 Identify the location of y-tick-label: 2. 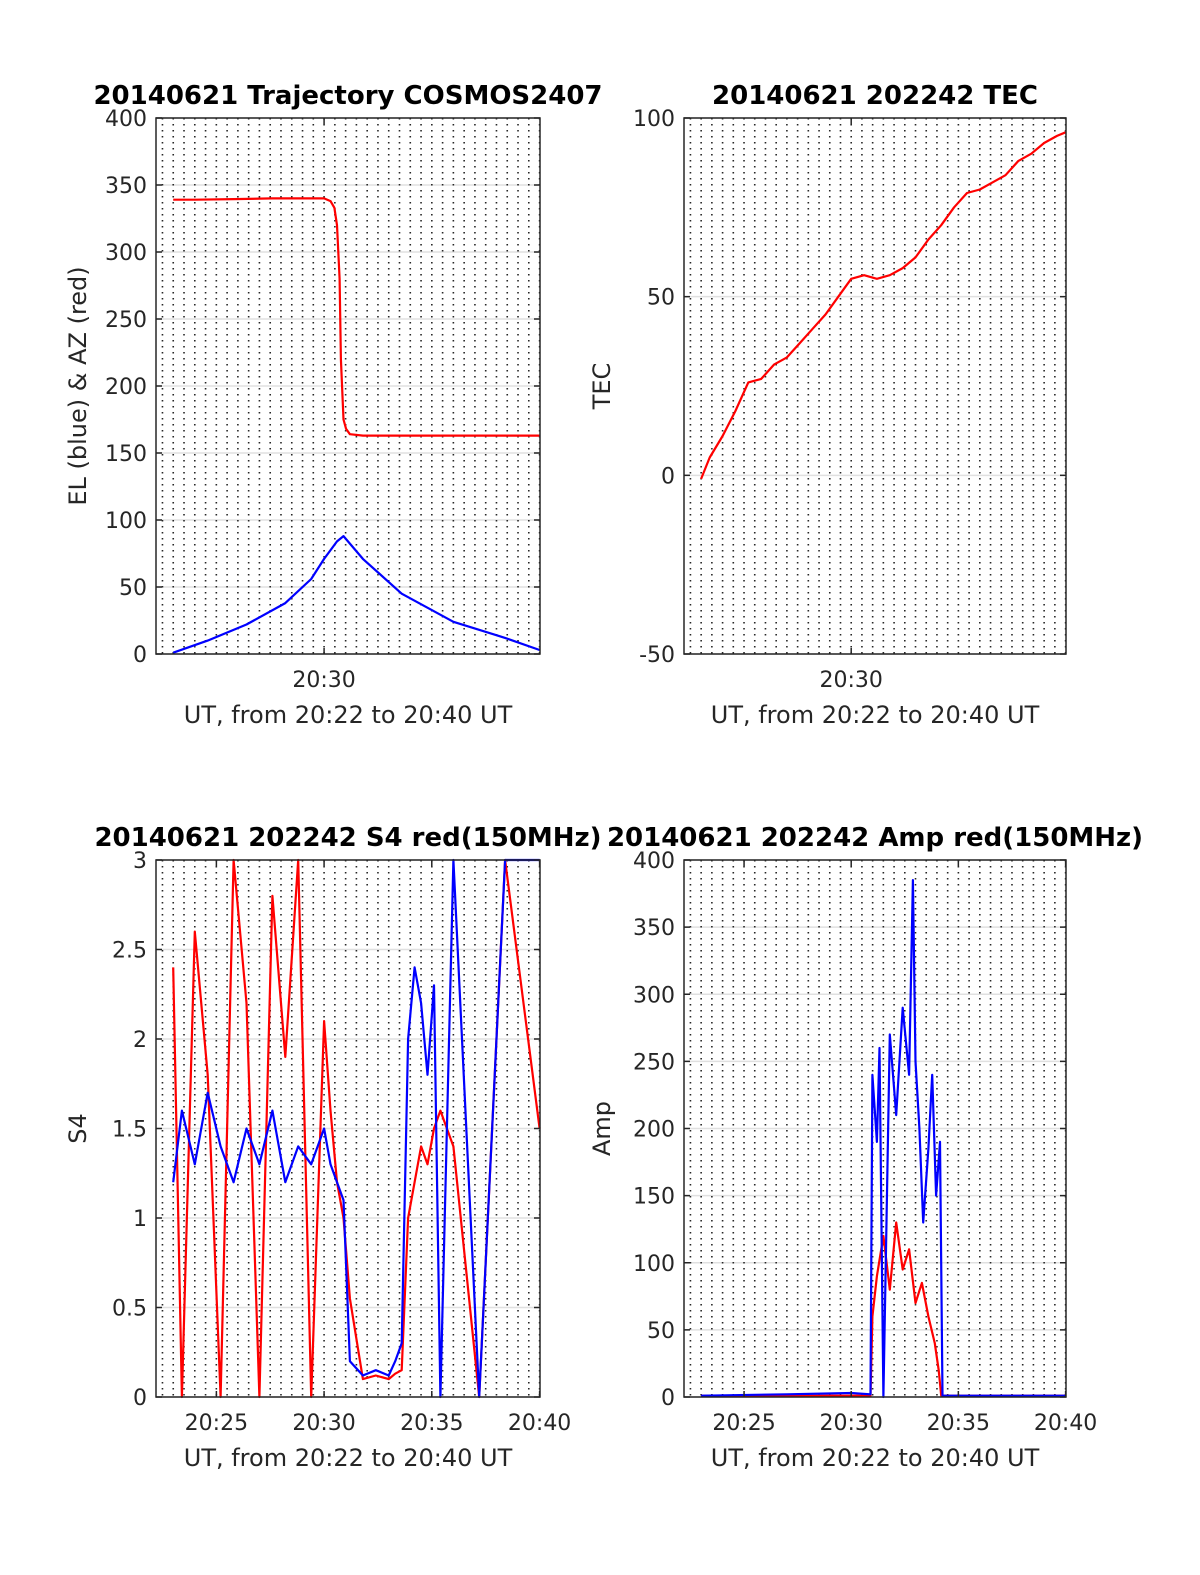
(140, 1040).